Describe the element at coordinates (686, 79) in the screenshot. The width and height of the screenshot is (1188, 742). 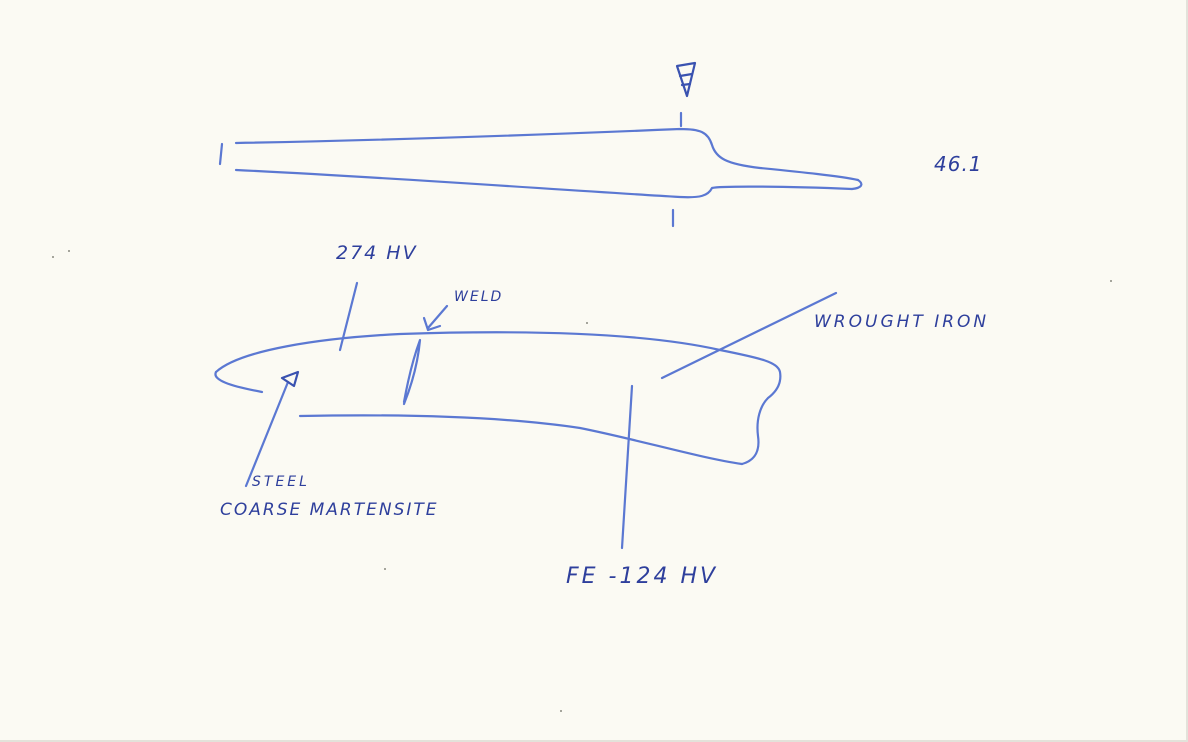
I see `cross-section-icon` at that location.